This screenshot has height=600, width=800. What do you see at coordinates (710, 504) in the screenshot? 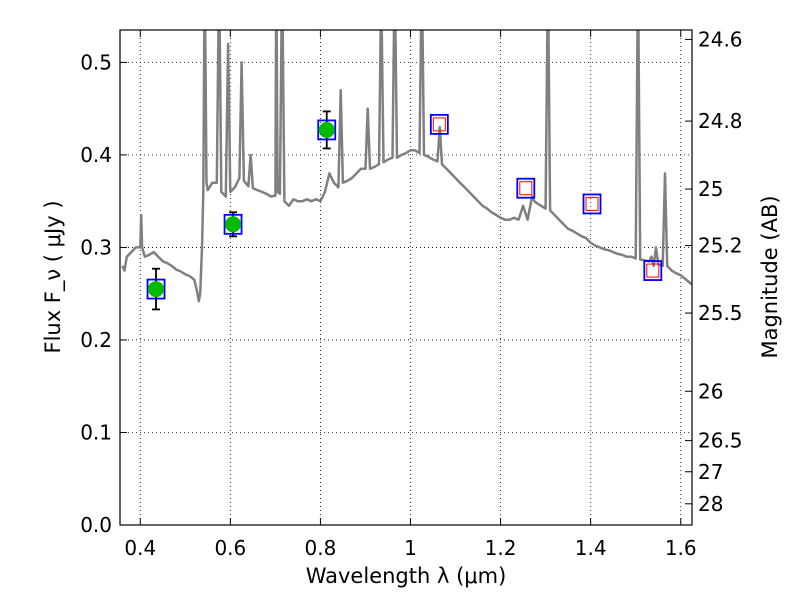
I see `y2-tick-label: 28` at bounding box center [710, 504].